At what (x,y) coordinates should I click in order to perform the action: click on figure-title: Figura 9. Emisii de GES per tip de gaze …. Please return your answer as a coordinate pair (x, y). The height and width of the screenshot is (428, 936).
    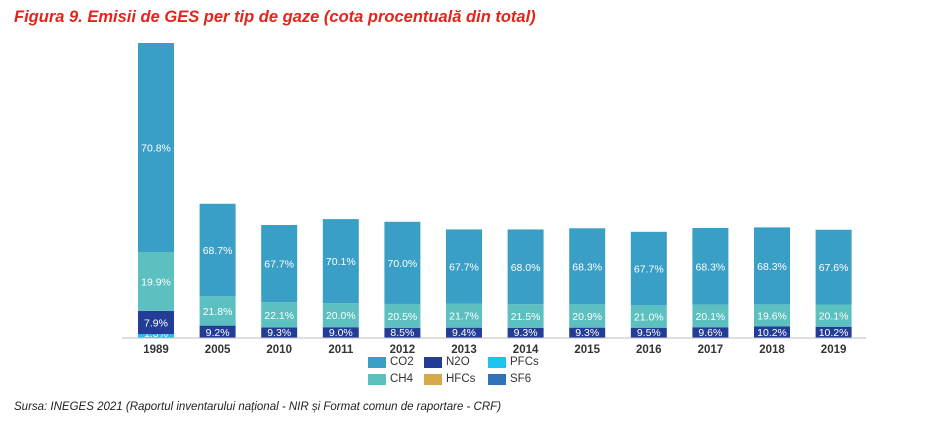
    Looking at the image, I should click on (275, 17).